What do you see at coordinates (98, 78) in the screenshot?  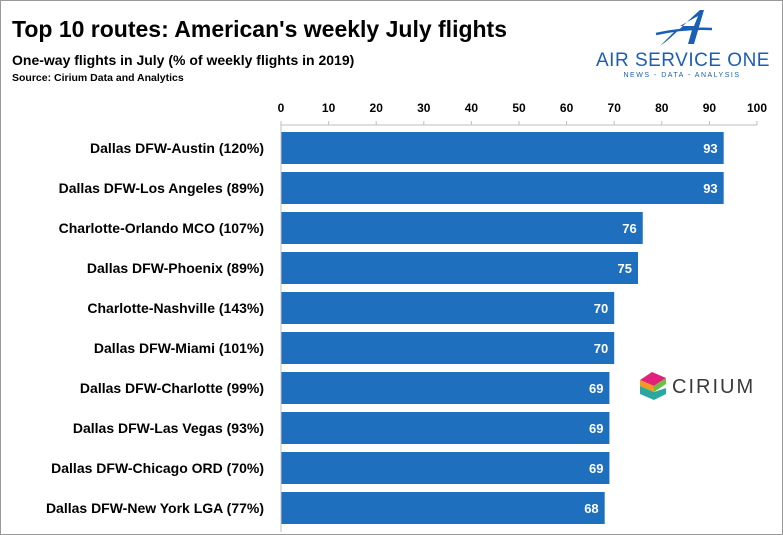 I see `source-note: Source: Cirium Data and Analytics` at bounding box center [98, 78].